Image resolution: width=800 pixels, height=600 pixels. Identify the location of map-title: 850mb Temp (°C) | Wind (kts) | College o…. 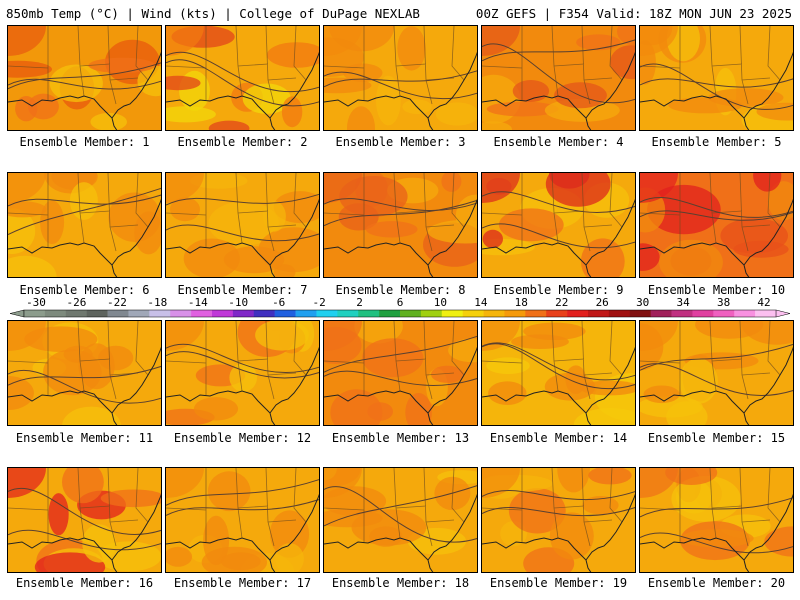
(213, 13).